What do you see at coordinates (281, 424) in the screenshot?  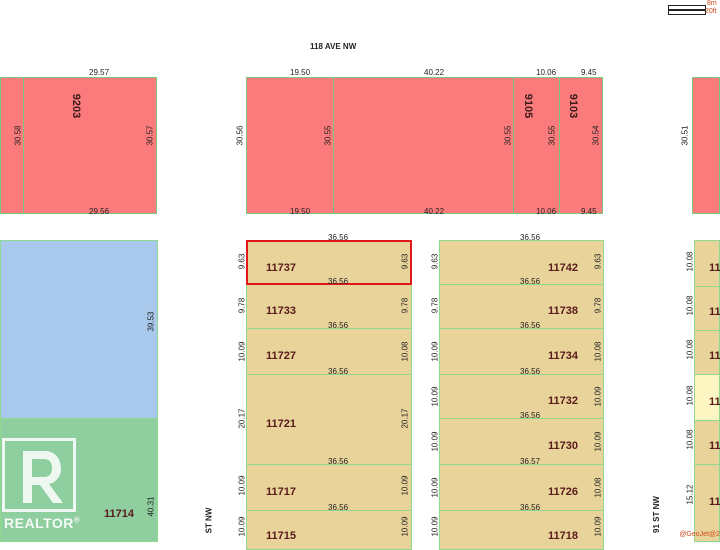 I see `lot-number-11721: 11721` at bounding box center [281, 424].